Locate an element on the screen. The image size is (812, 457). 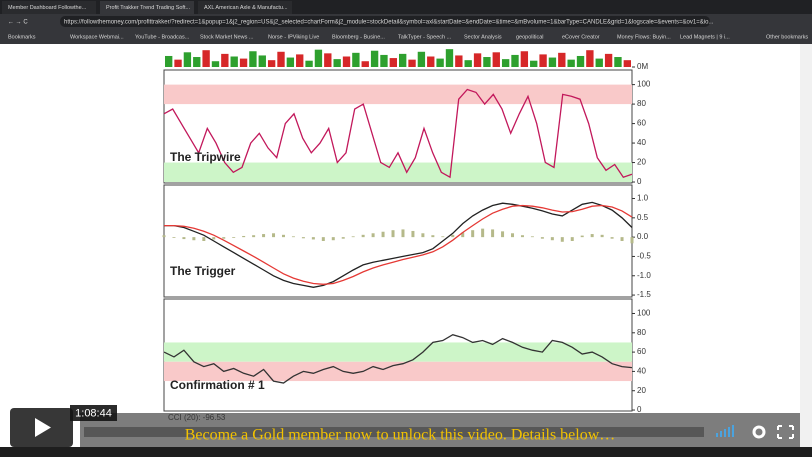
panel-frame is located at coordinates (398, 126).